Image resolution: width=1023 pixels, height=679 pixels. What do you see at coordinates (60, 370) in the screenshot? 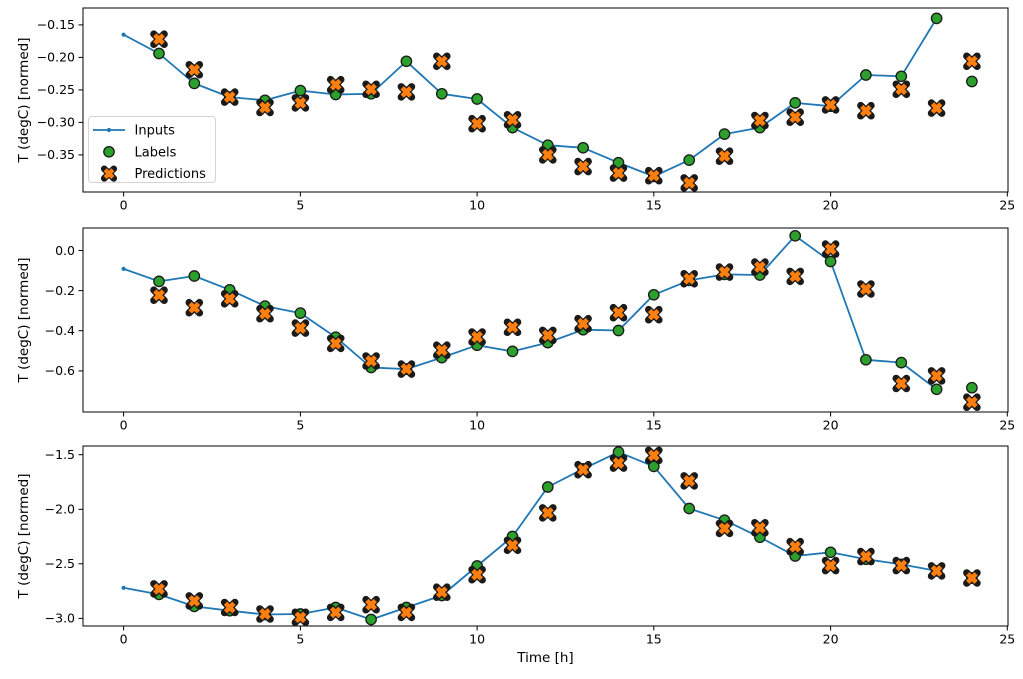
I see `y-tick-label: −0.6` at bounding box center [60, 370].